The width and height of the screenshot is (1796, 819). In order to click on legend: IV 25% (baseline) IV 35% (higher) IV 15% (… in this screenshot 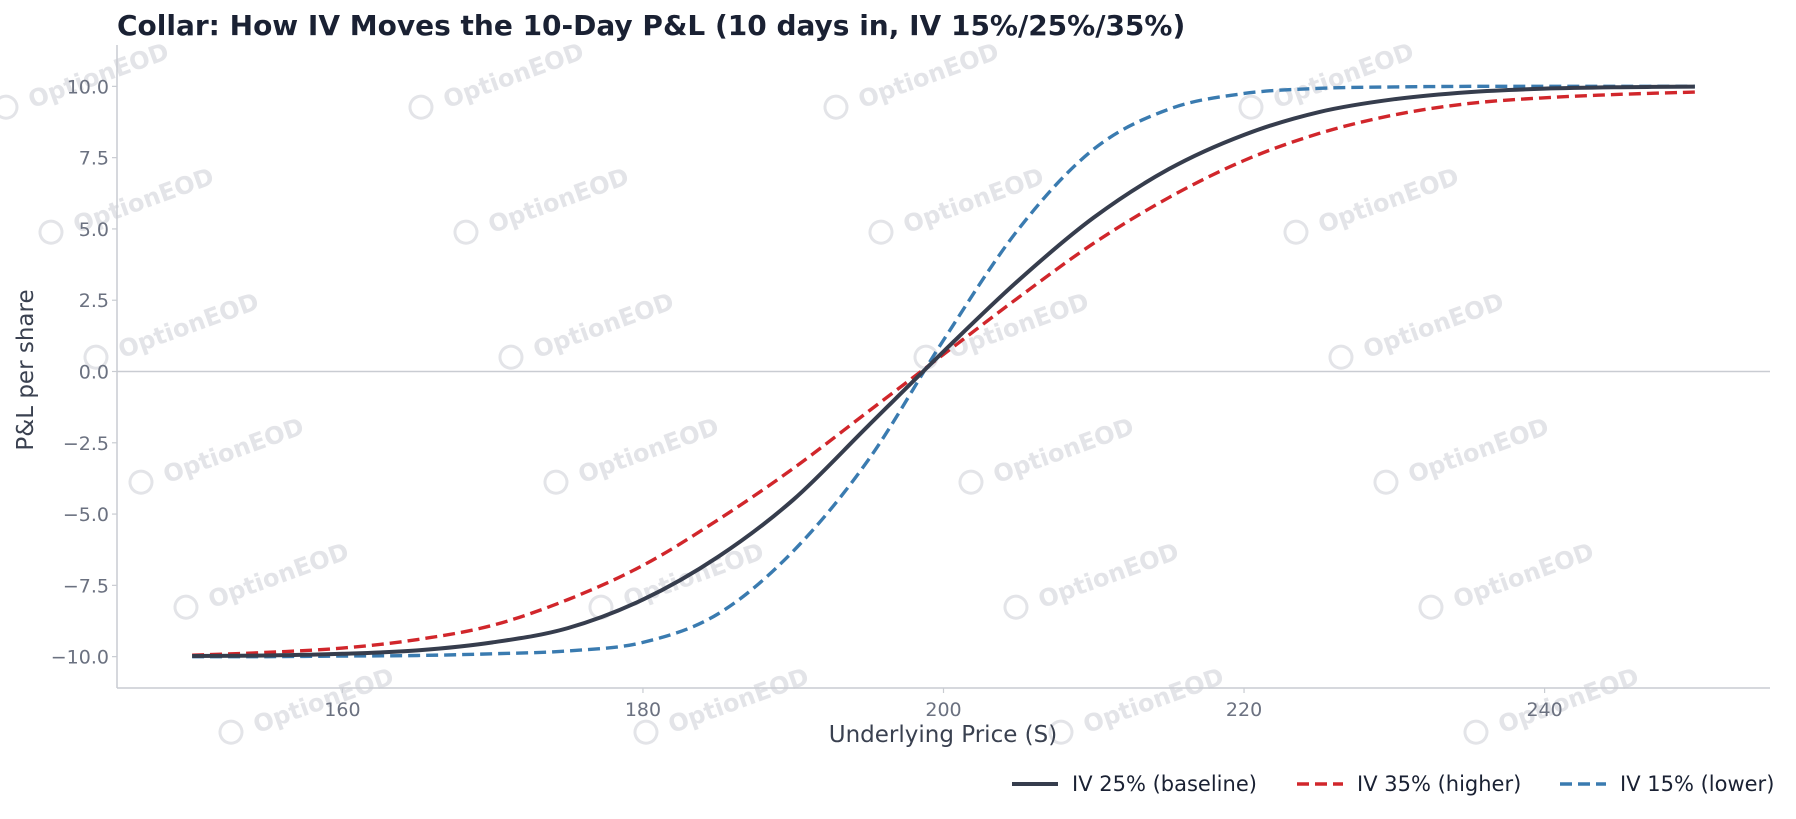, I will do `click(1393, 784)`.